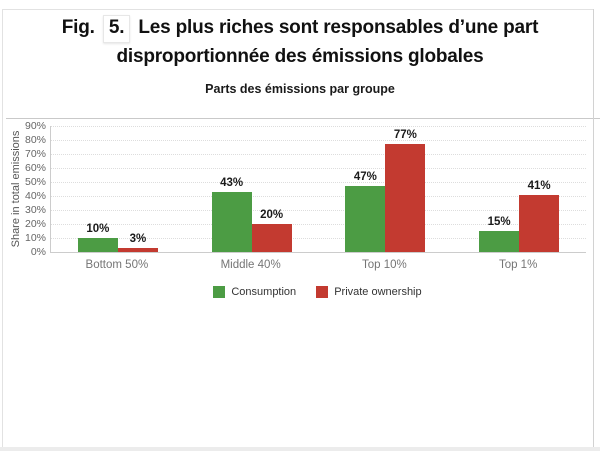  I want to click on bar-private-ownership-bottom-50: 3%, so click(137, 242).